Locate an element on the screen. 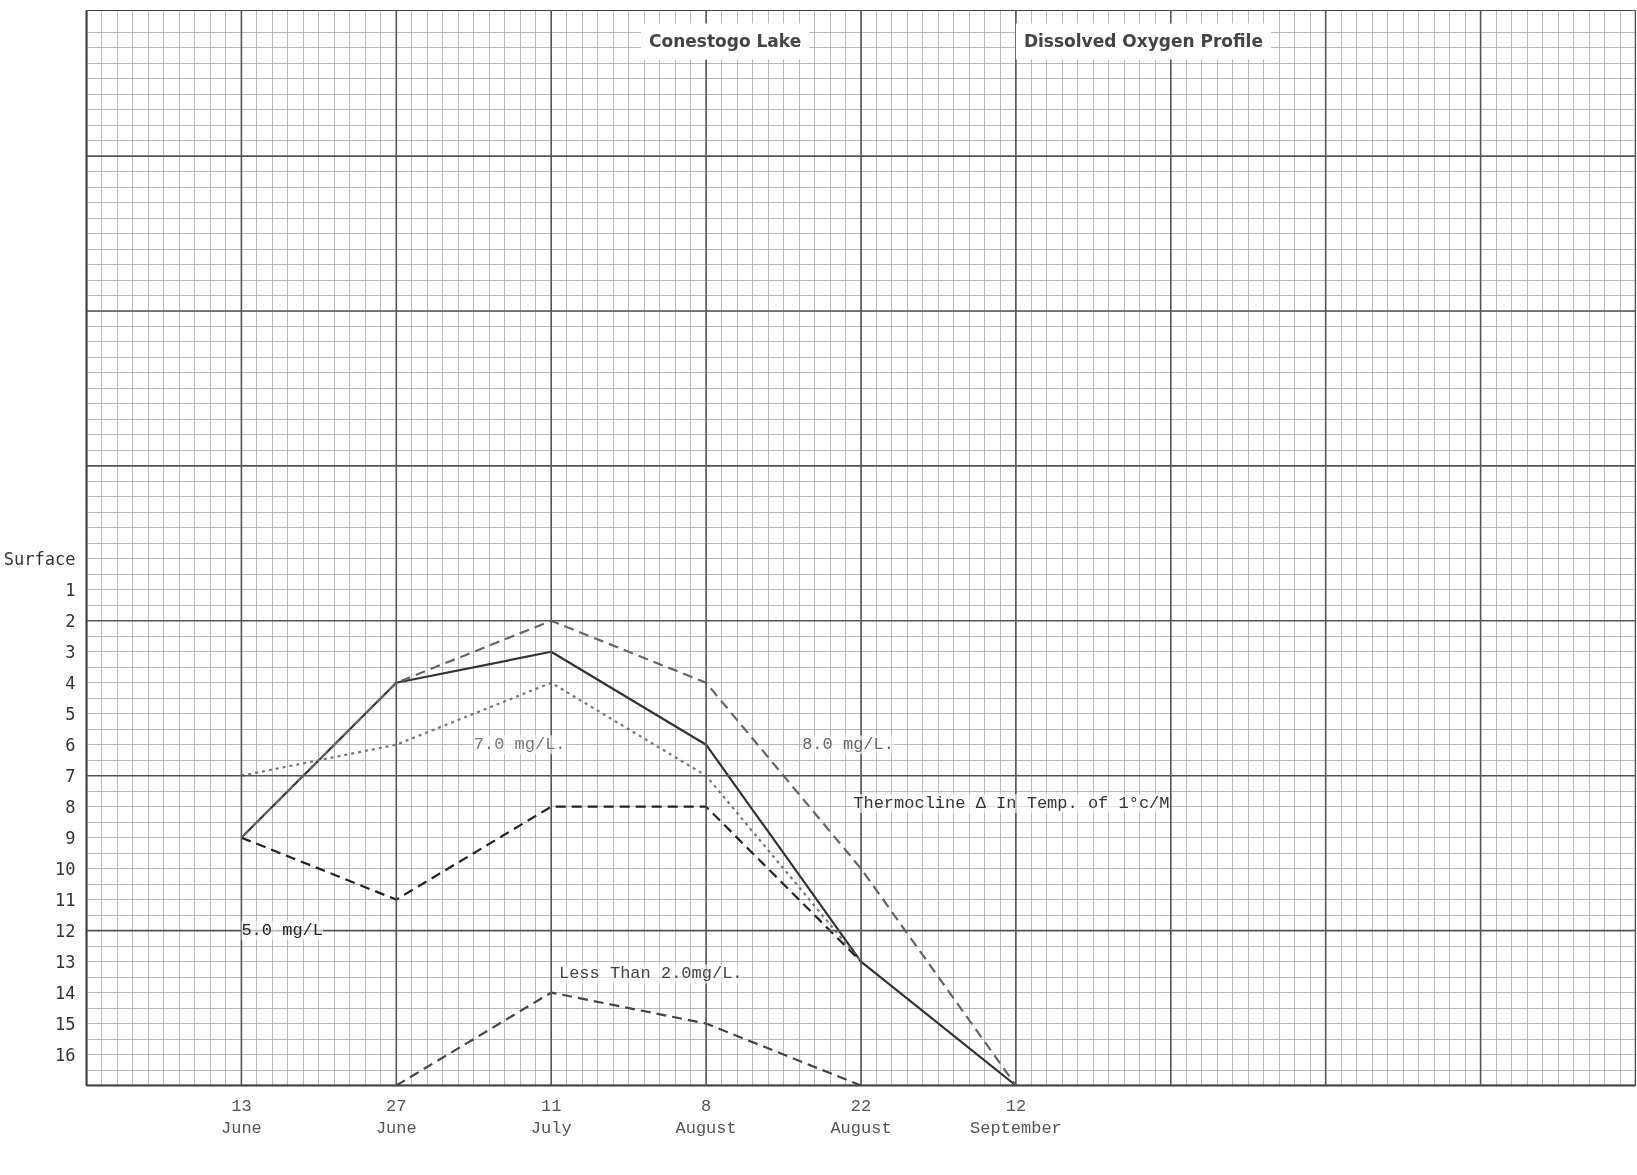 This screenshot has height=1175, width=1637. x-tick-label: 27 June is located at coordinates (396, 1117).